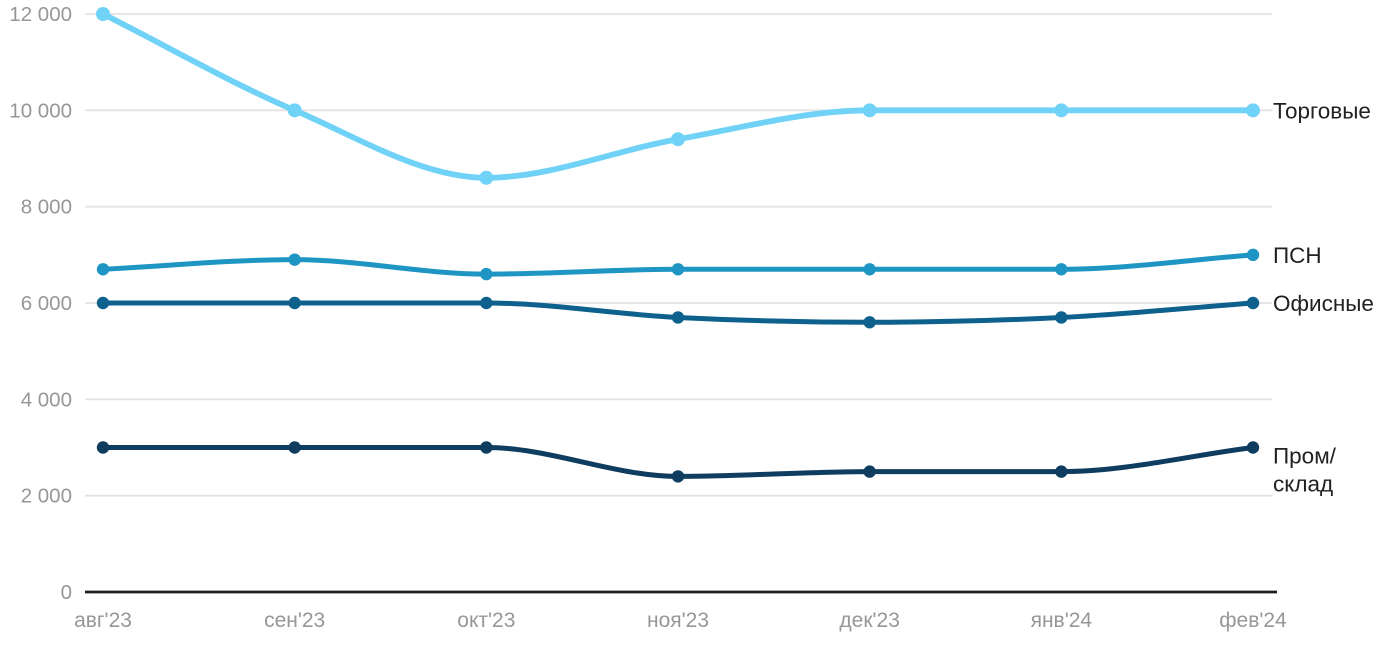  What do you see at coordinates (46, 399) in the screenshot?
I see `y-tick-label: 4 000` at bounding box center [46, 399].